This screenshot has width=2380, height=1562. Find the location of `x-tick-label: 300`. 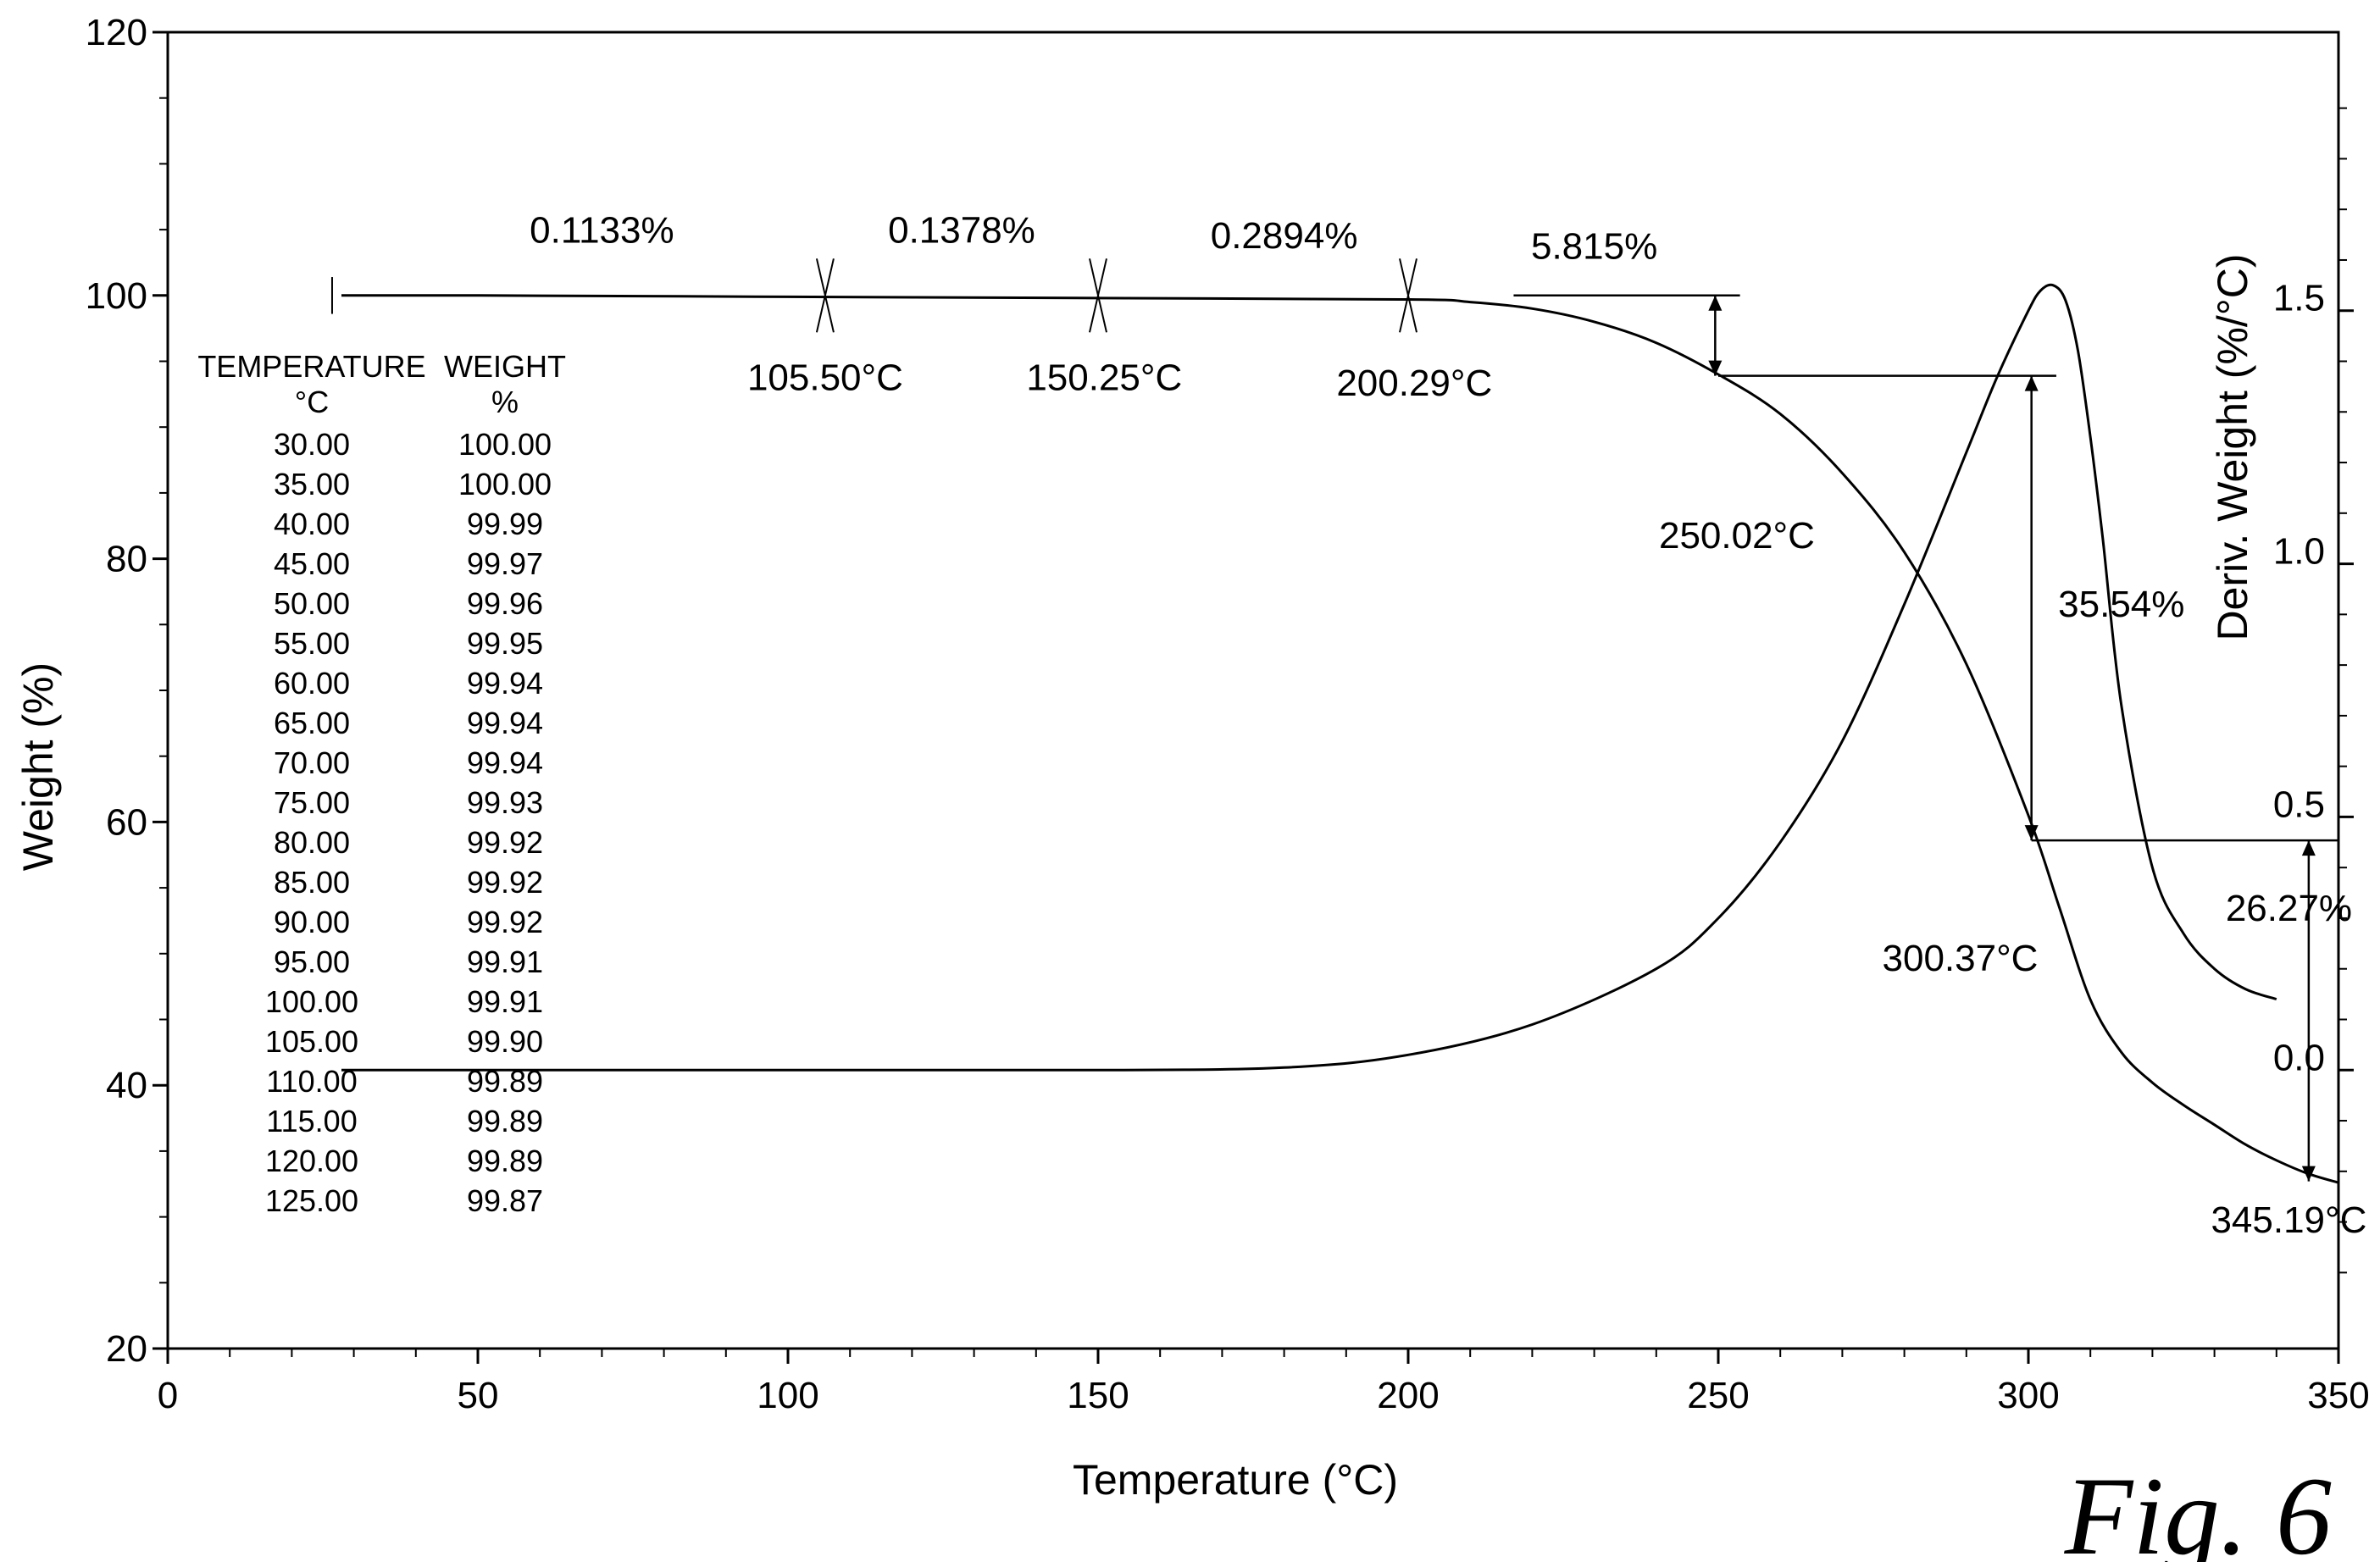

x-tick-label: 300 is located at coordinates (2028, 1395).